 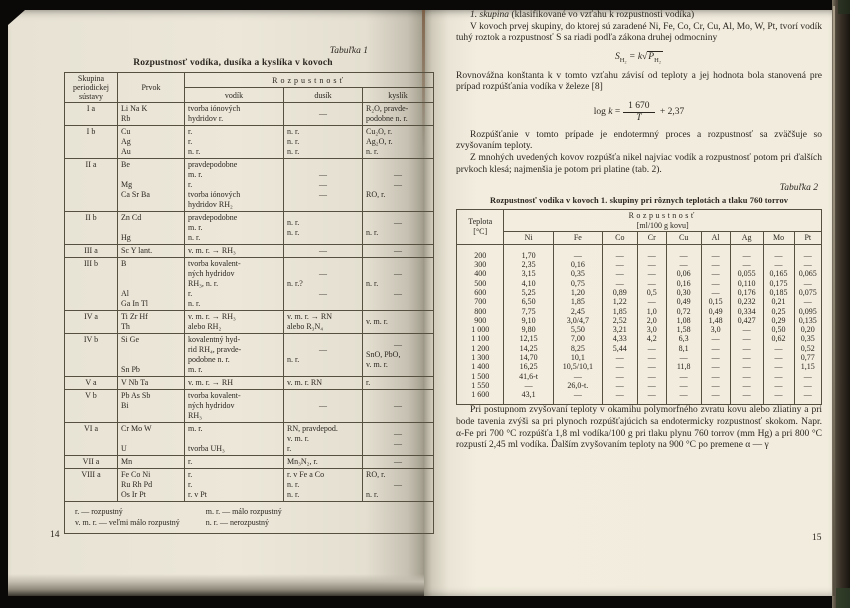 I want to click on table2-cell: 0,427, so click(x=746, y=320).